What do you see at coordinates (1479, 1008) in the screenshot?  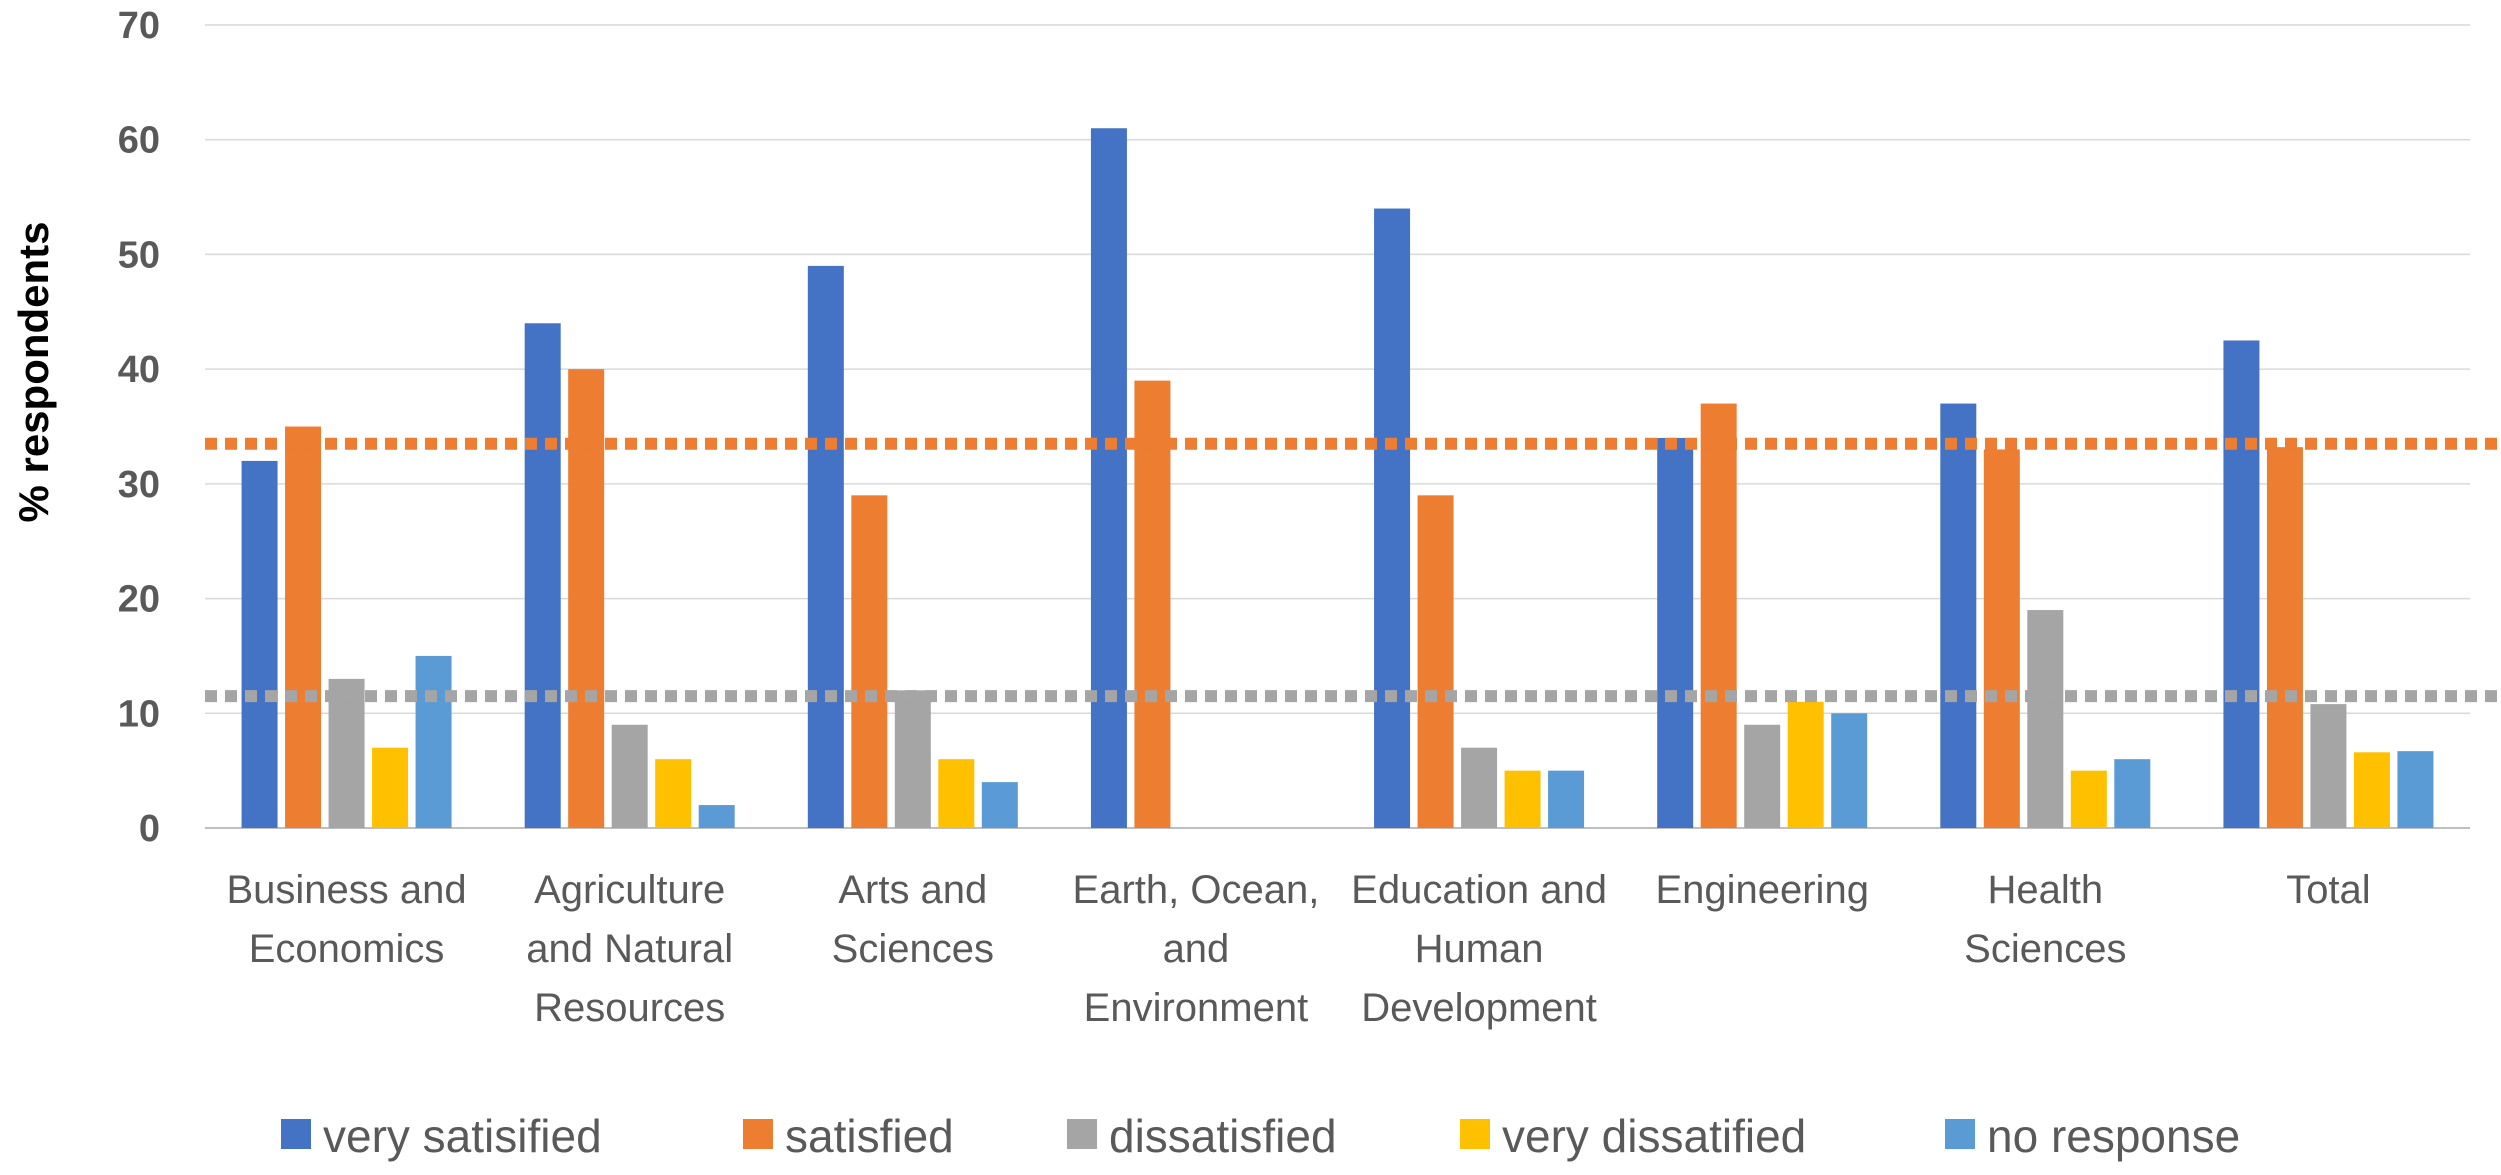 I see `x-tick-label: Development` at bounding box center [1479, 1008].